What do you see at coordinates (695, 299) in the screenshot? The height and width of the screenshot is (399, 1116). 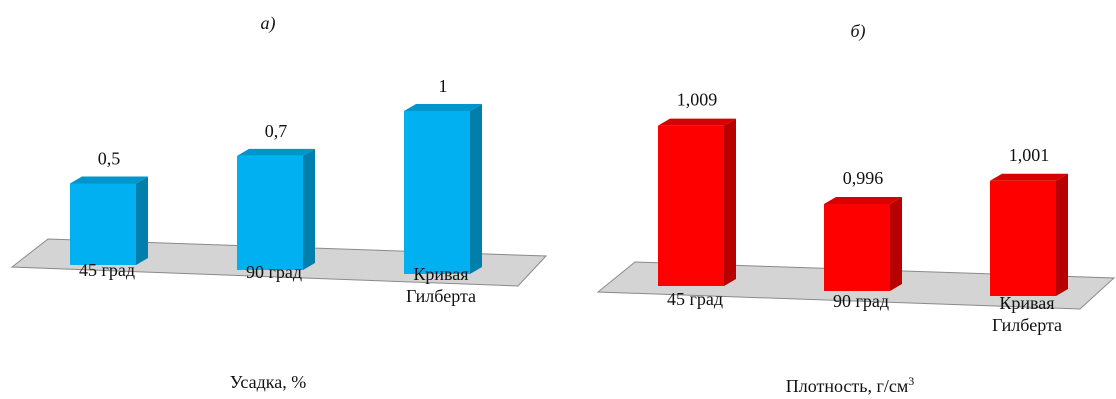 I see `category-label-b-0: 45 град` at bounding box center [695, 299].